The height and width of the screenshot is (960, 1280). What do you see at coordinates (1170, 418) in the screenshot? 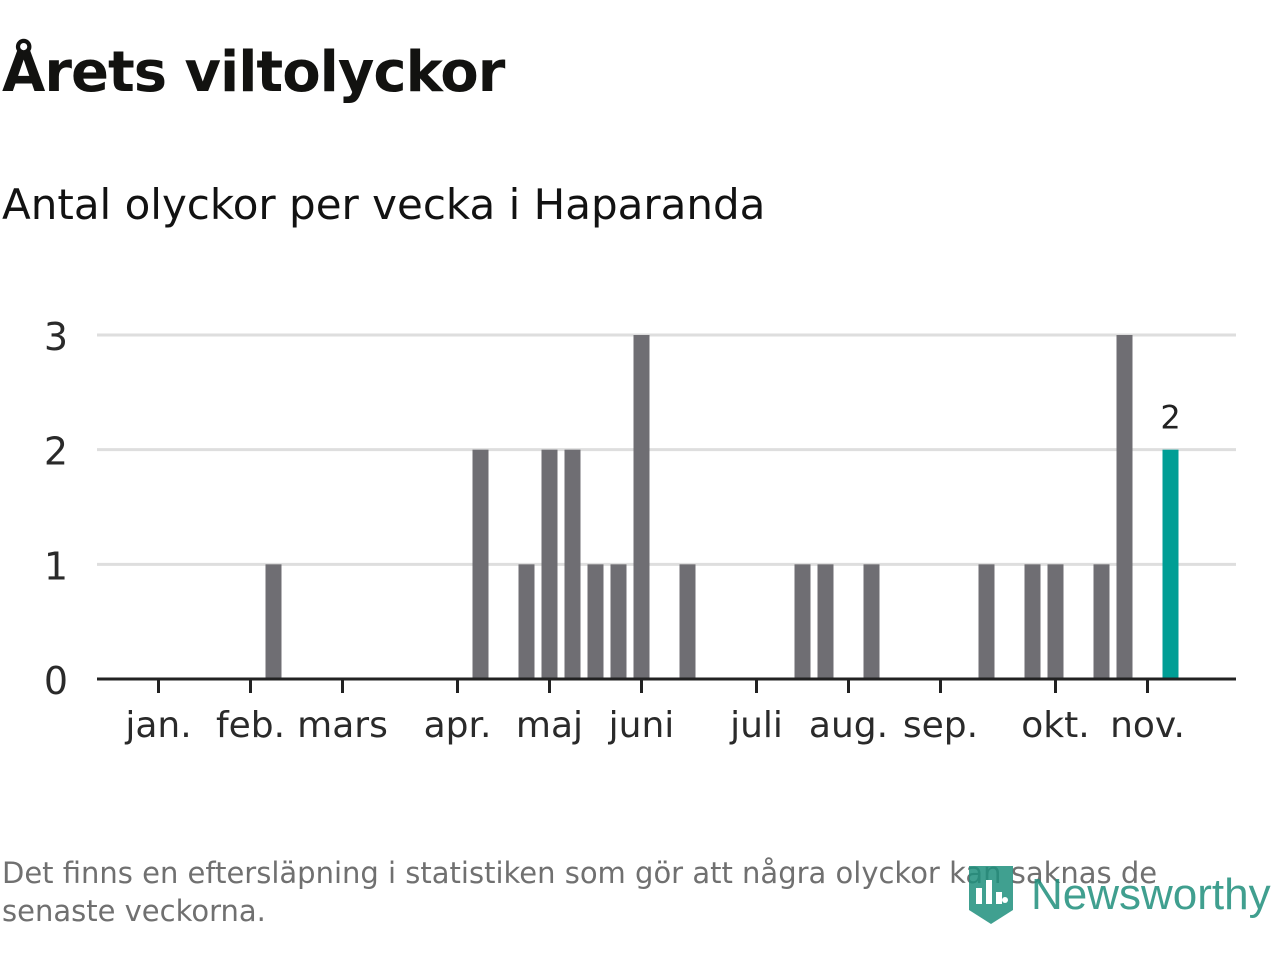
I see `highlight-value-label: 2` at bounding box center [1170, 418].